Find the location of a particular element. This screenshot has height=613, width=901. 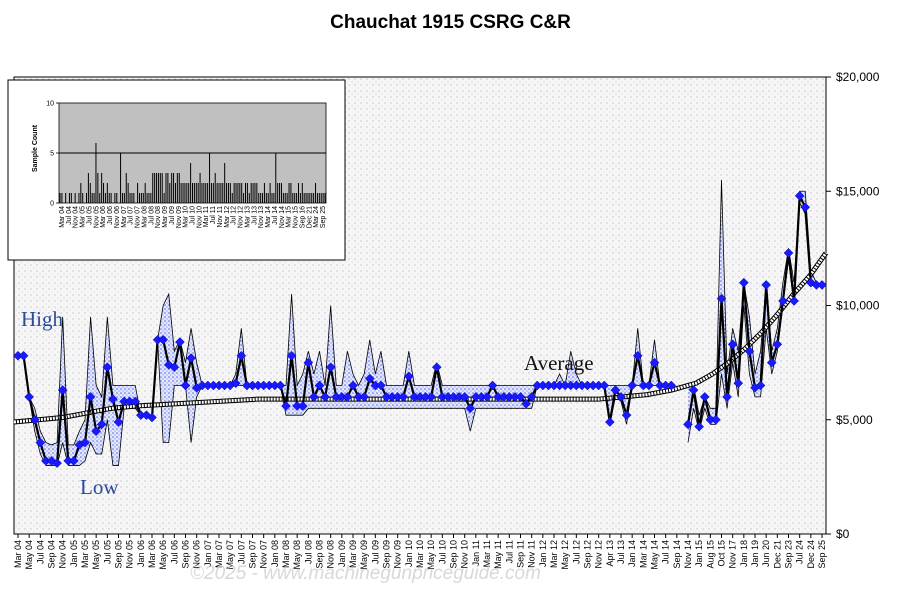

inset-x-tick-label: Nov 04 is located at coordinates (76, 217).